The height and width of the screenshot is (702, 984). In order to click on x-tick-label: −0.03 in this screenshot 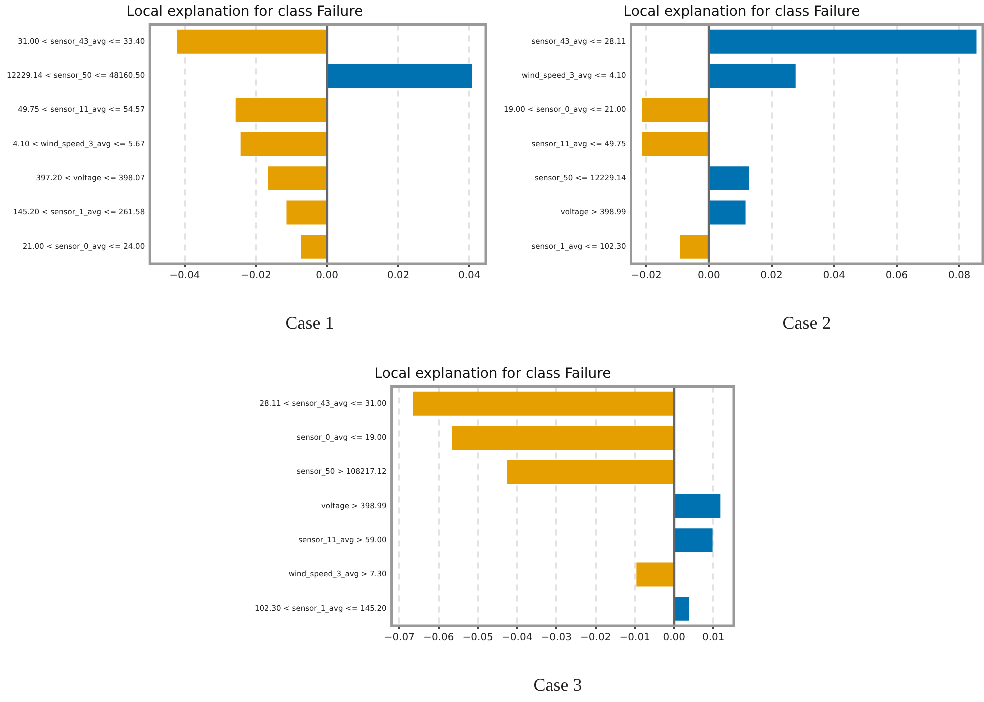, I will do `click(556, 638)`.